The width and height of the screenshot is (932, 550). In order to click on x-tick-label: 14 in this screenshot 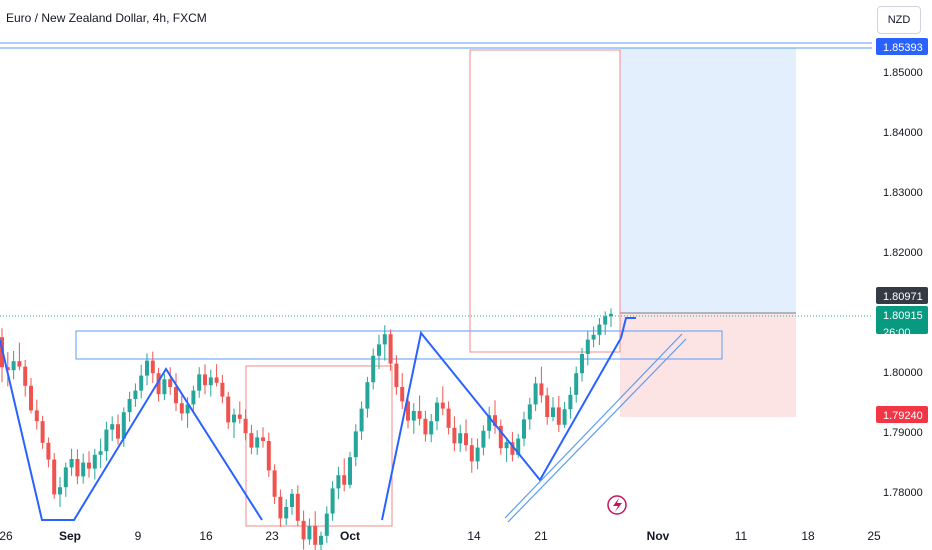, I will do `click(474, 536)`.